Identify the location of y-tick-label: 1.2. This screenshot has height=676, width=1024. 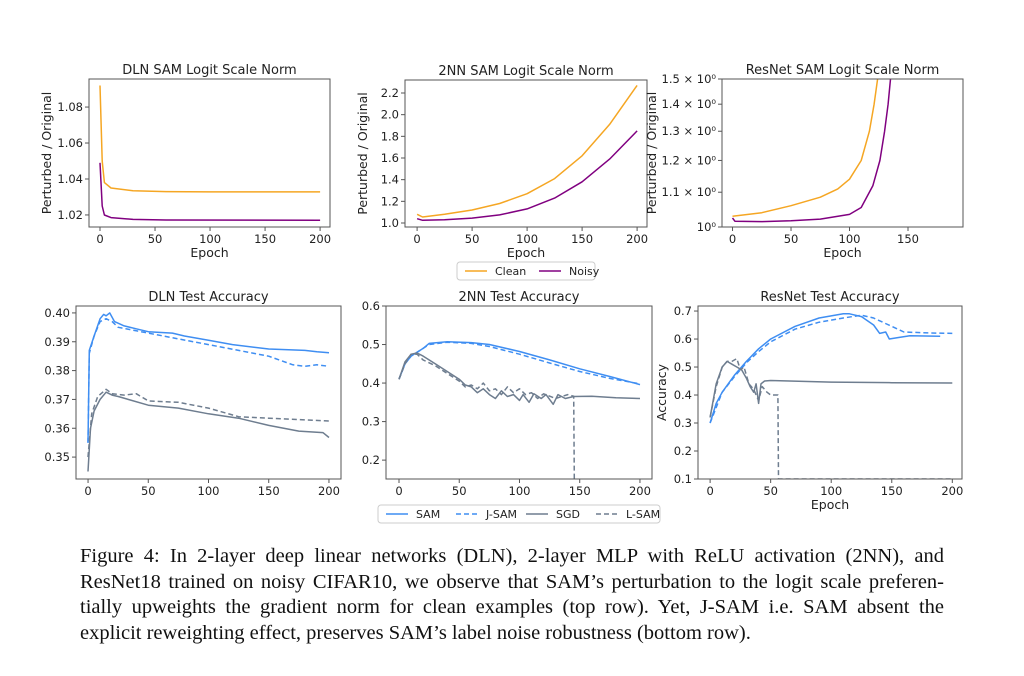
(390, 201).